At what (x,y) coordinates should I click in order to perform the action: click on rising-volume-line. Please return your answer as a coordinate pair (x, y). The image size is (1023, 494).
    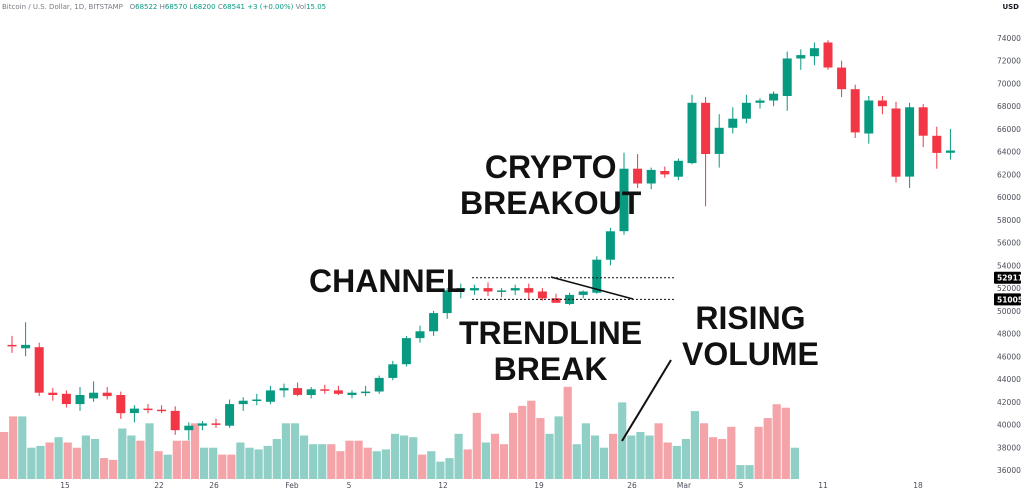
    Looking at the image, I should click on (646, 400).